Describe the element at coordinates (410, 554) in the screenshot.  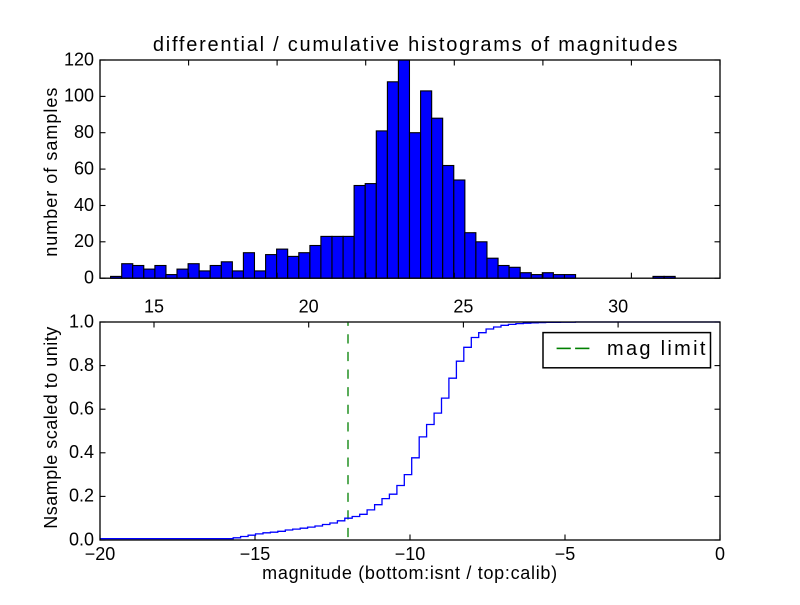
I see `svg-text: −10` at that location.